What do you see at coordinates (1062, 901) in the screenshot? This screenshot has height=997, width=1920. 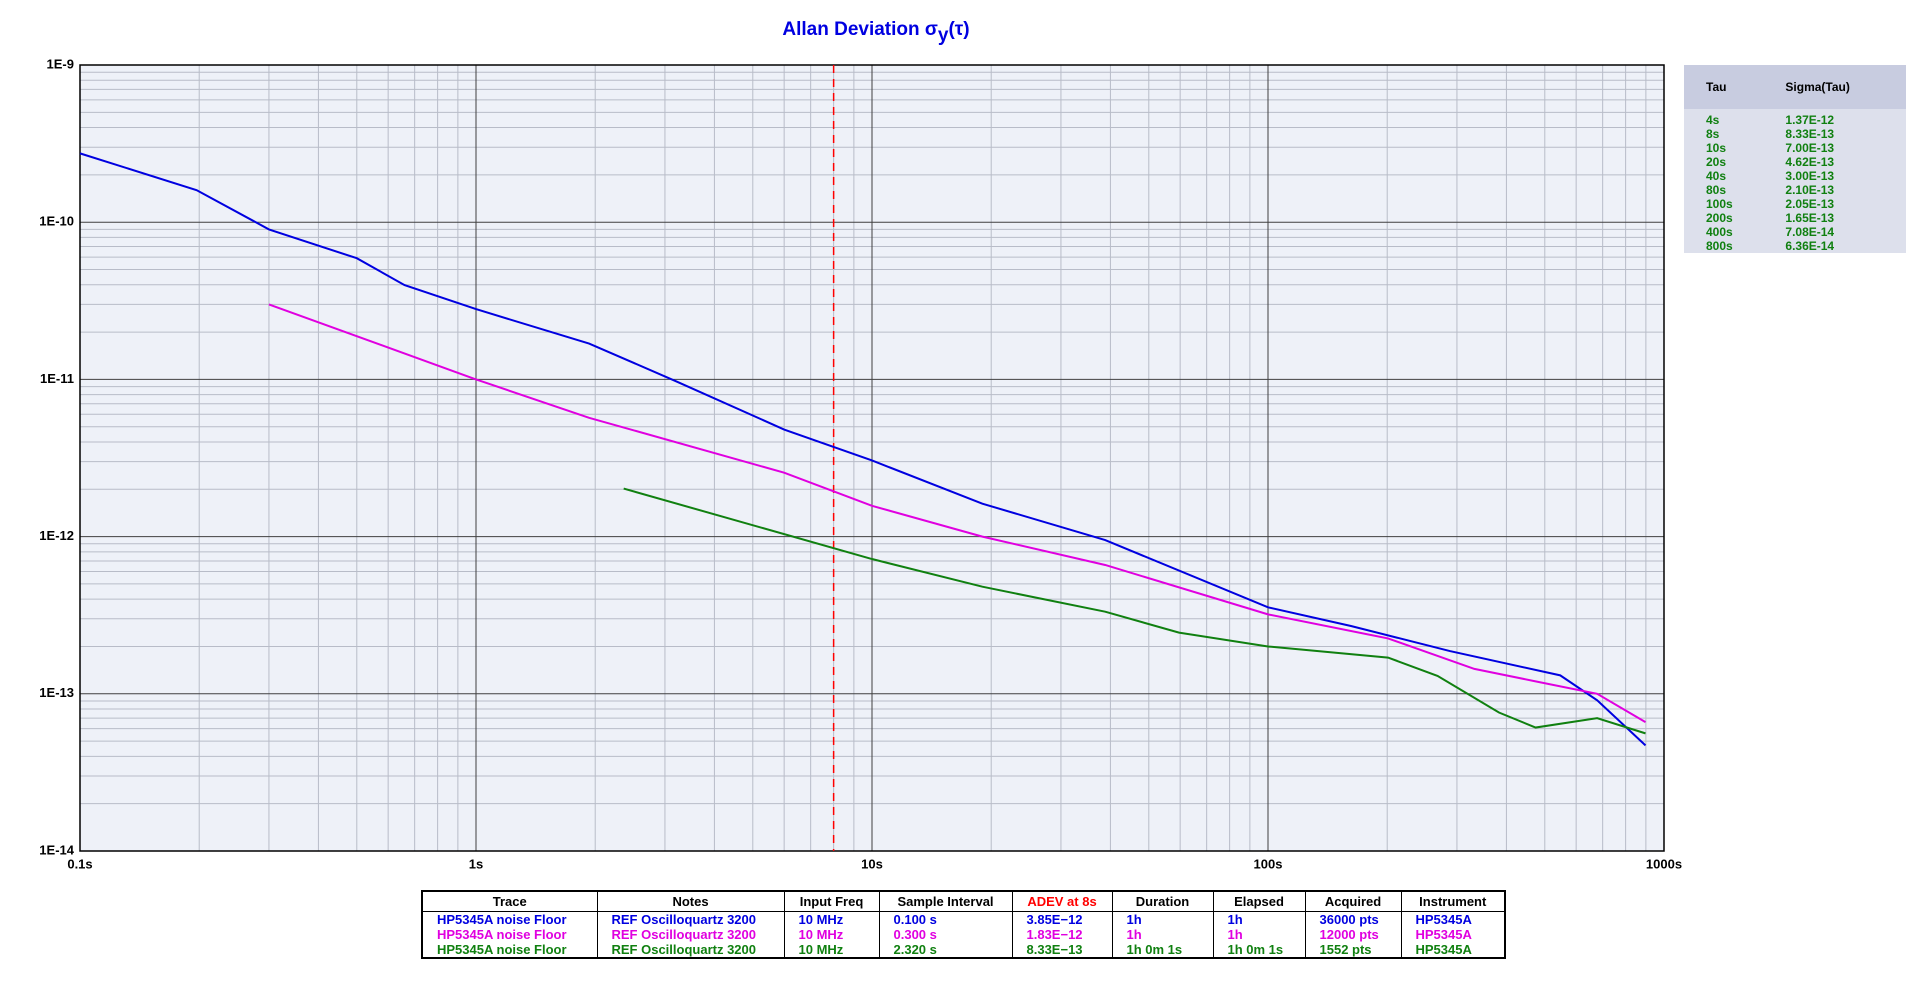 I see `header-cell: ADEV at 8s` at bounding box center [1062, 901].